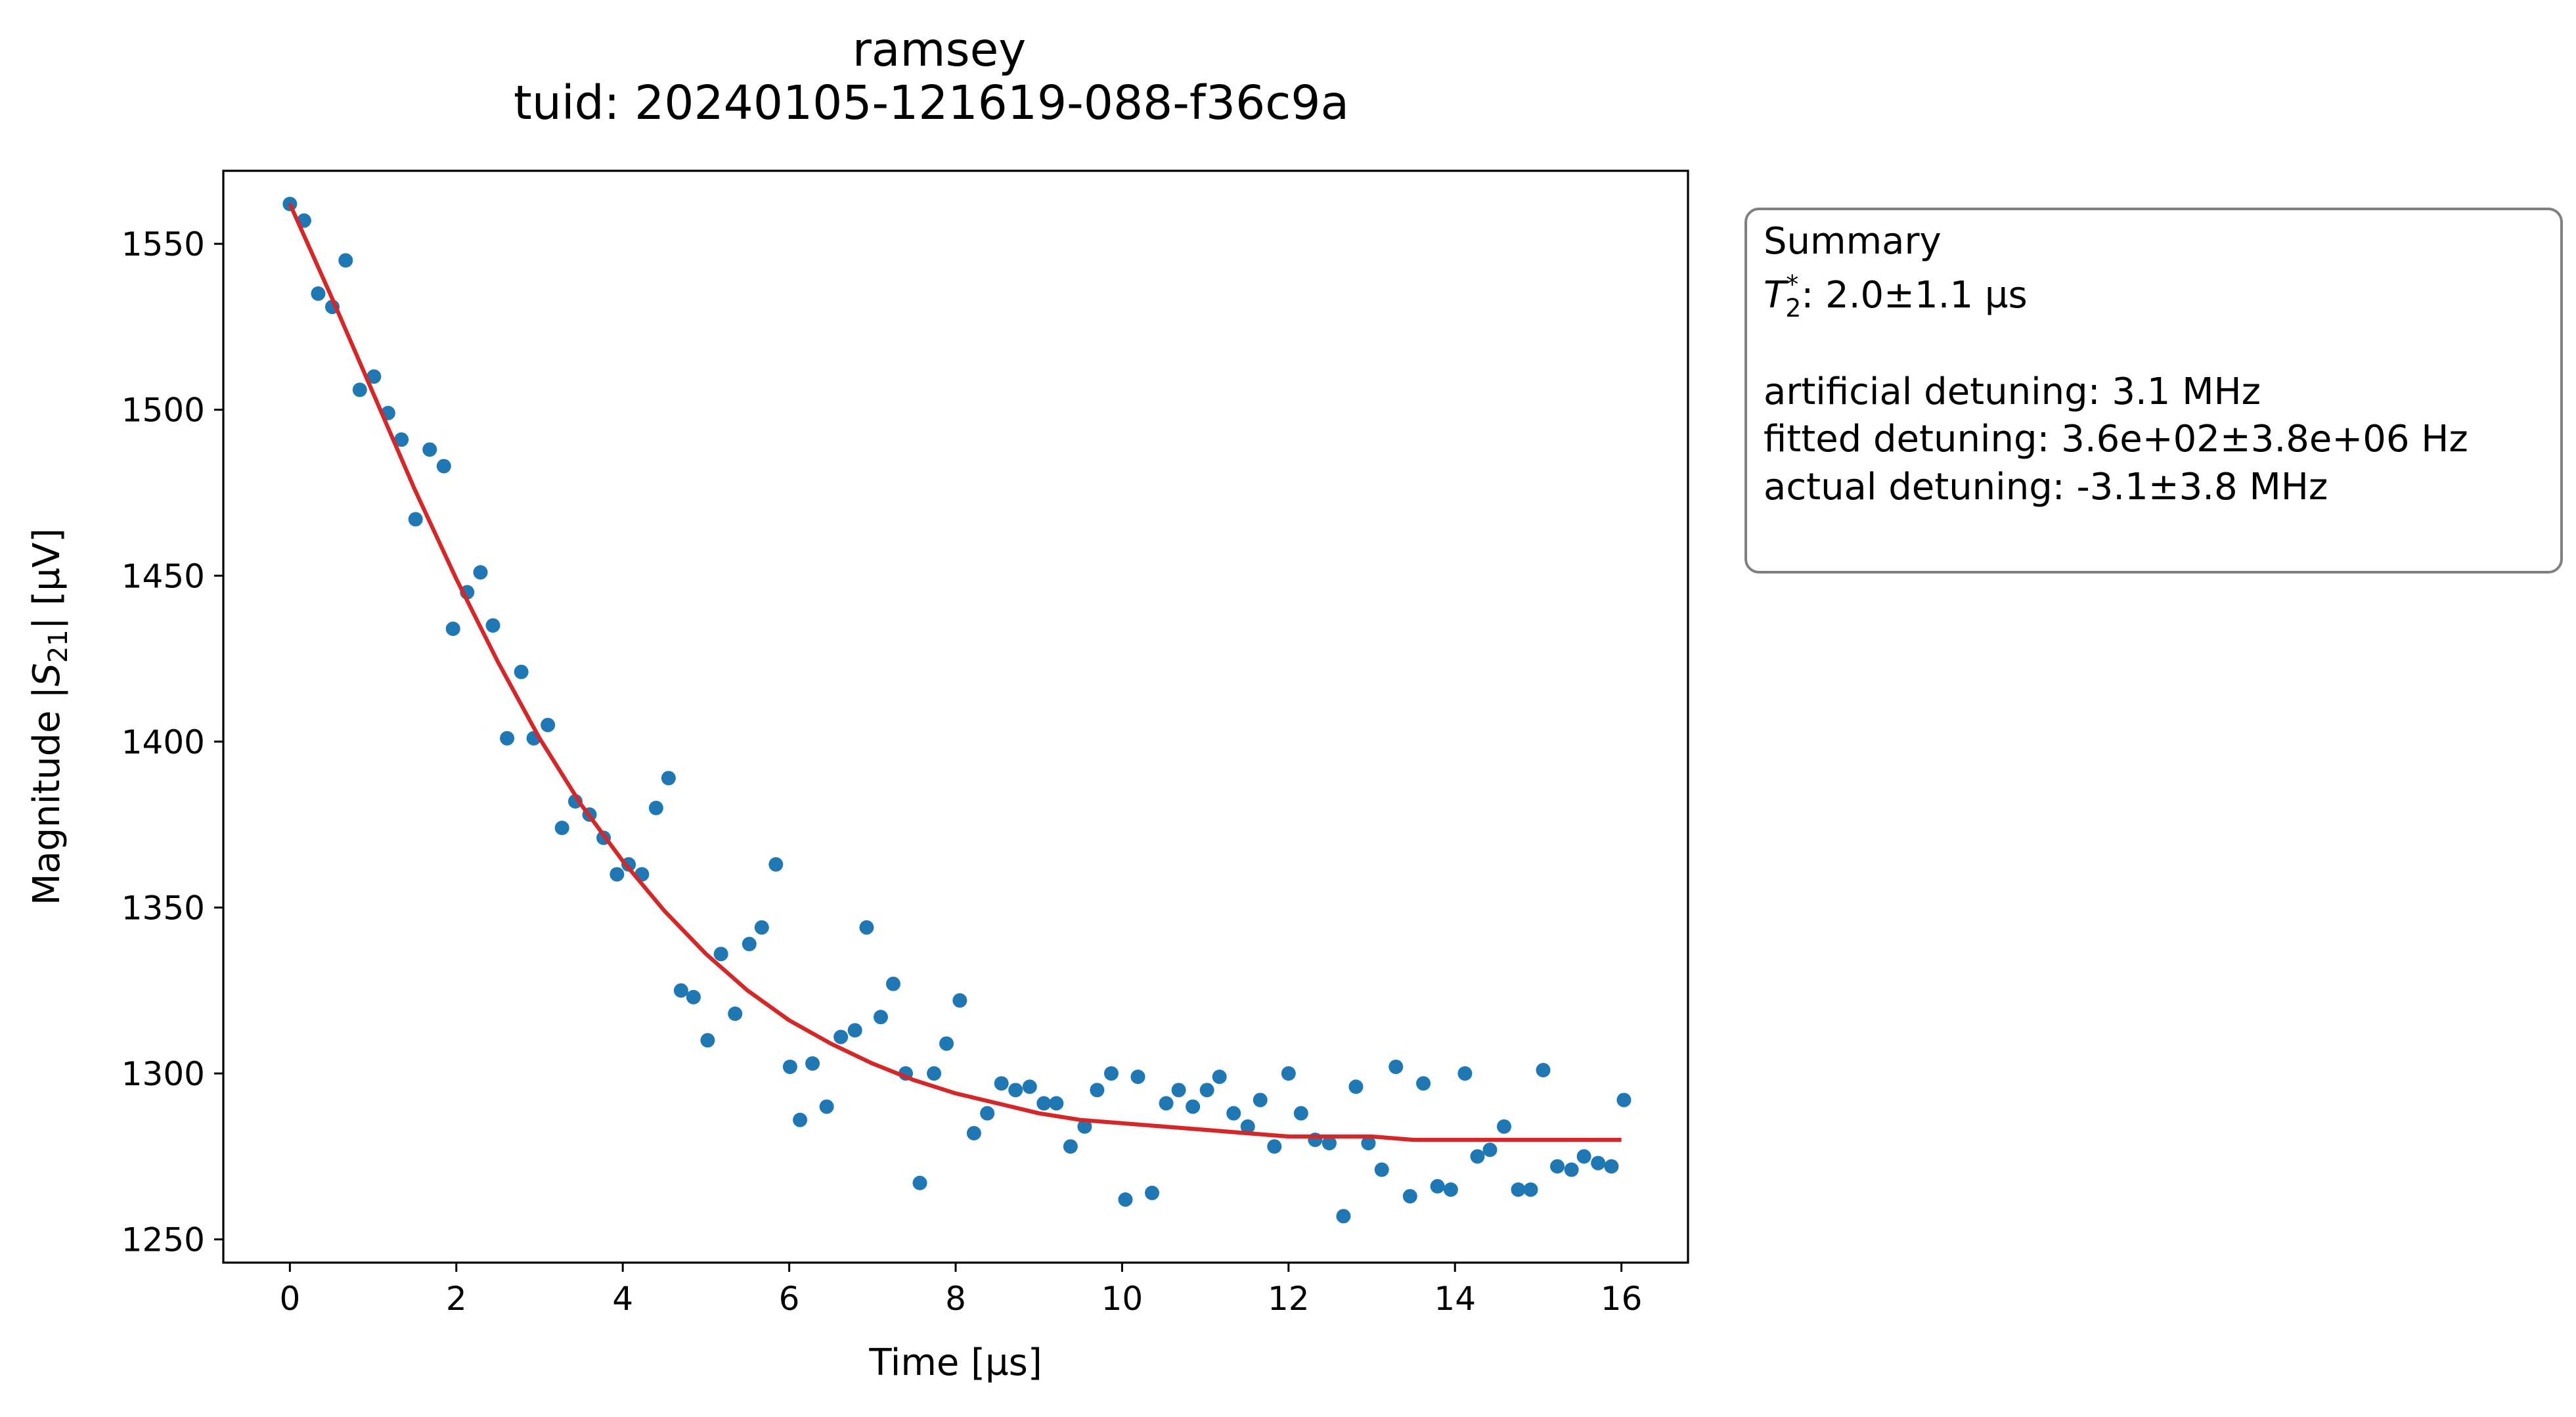 This screenshot has height=1417, width=2576. What do you see at coordinates (790, 1299) in the screenshot?
I see `x-tick-label: 6` at bounding box center [790, 1299].